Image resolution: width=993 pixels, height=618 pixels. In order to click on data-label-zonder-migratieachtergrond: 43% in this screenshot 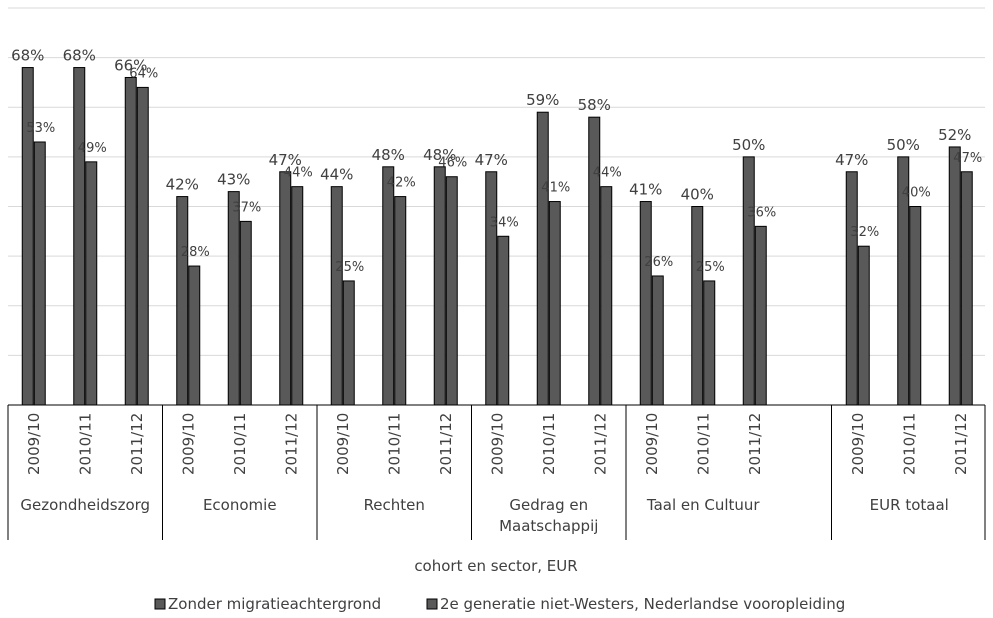, I will do `click(233, 180)`.